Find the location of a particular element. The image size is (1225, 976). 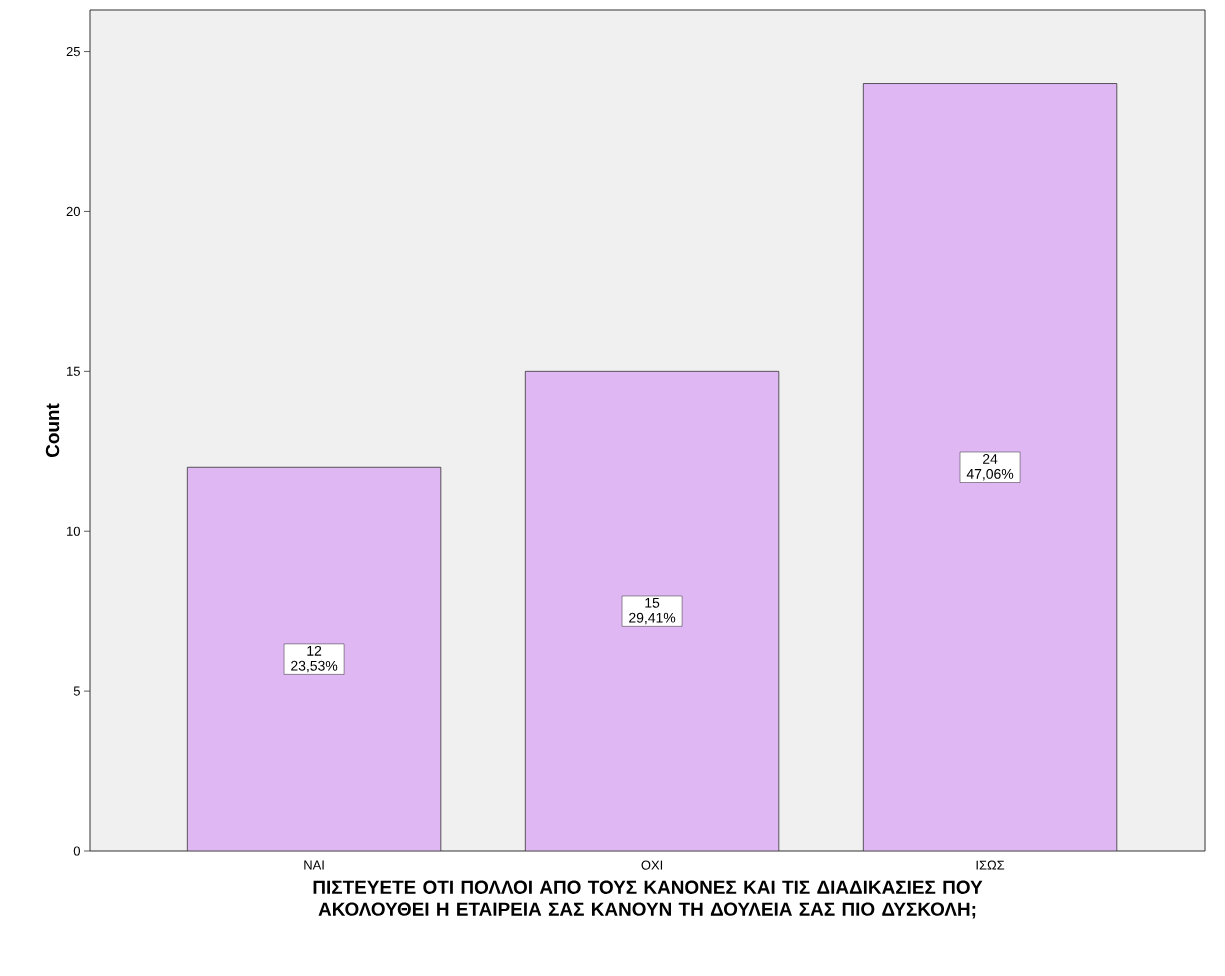

y-tick-label: 25 is located at coordinates (73, 51).